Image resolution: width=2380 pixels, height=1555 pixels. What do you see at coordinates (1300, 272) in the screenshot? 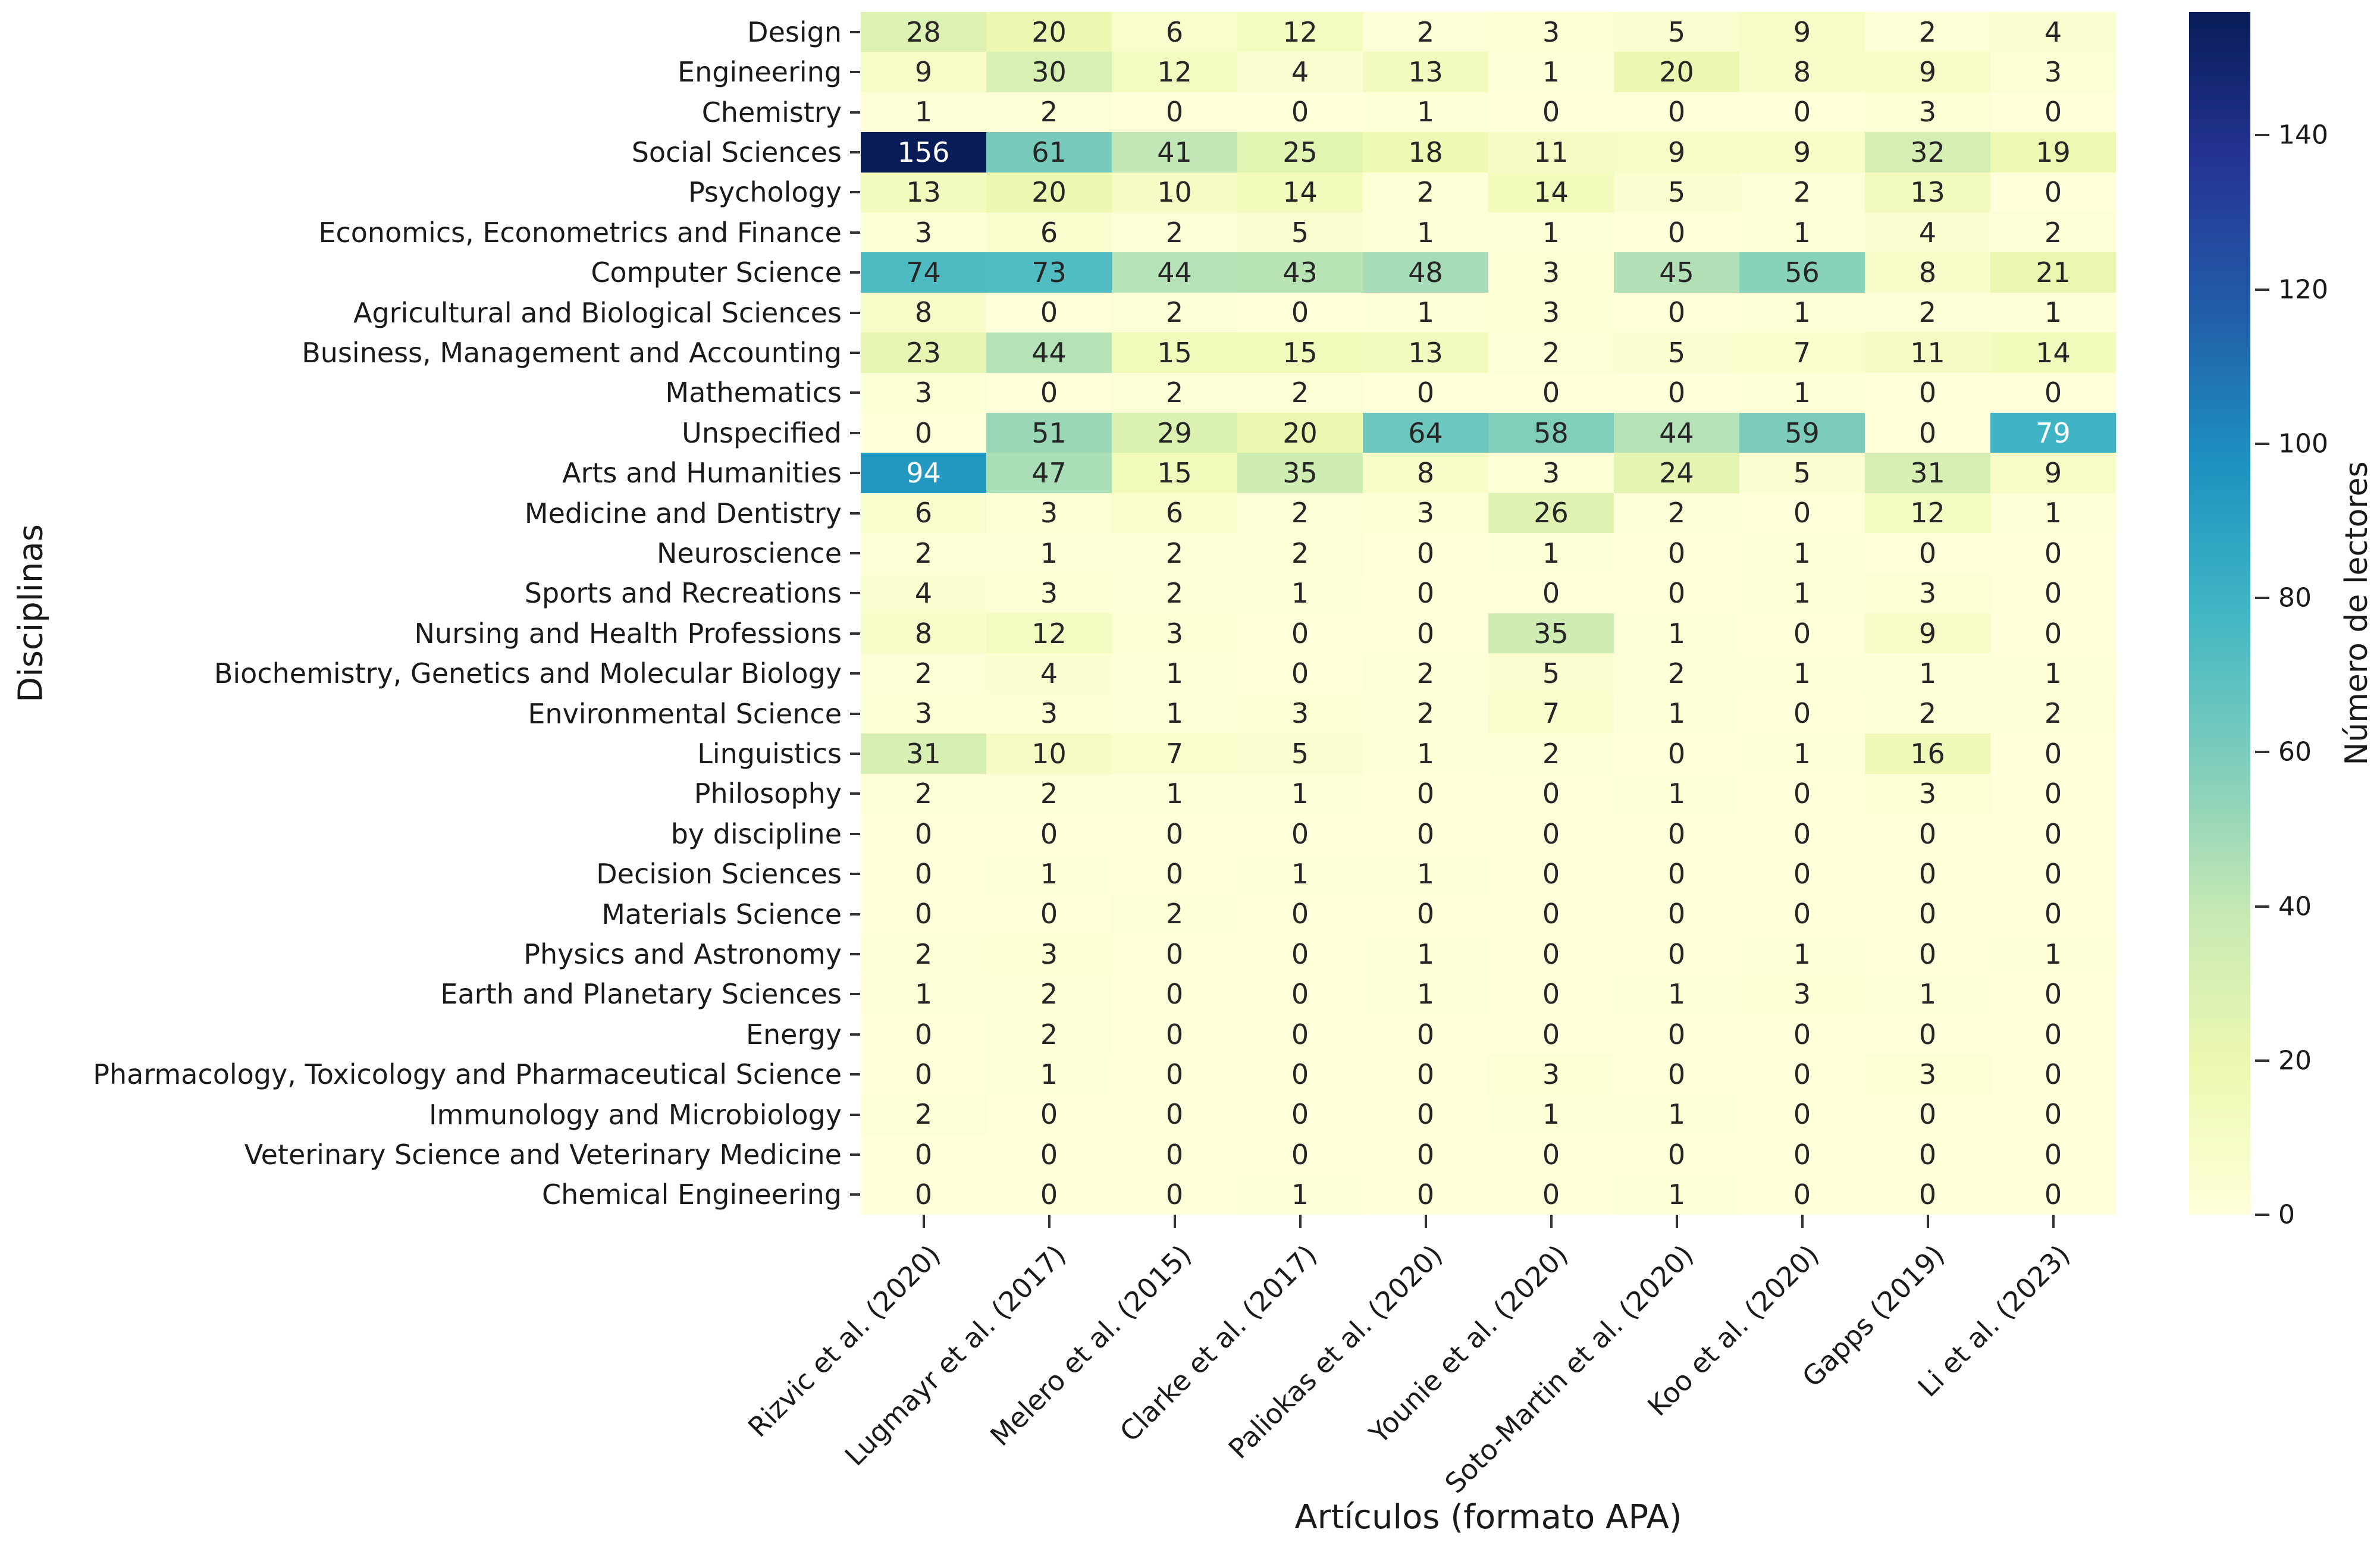
I see `heatmap-cell: 43` at bounding box center [1300, 272].